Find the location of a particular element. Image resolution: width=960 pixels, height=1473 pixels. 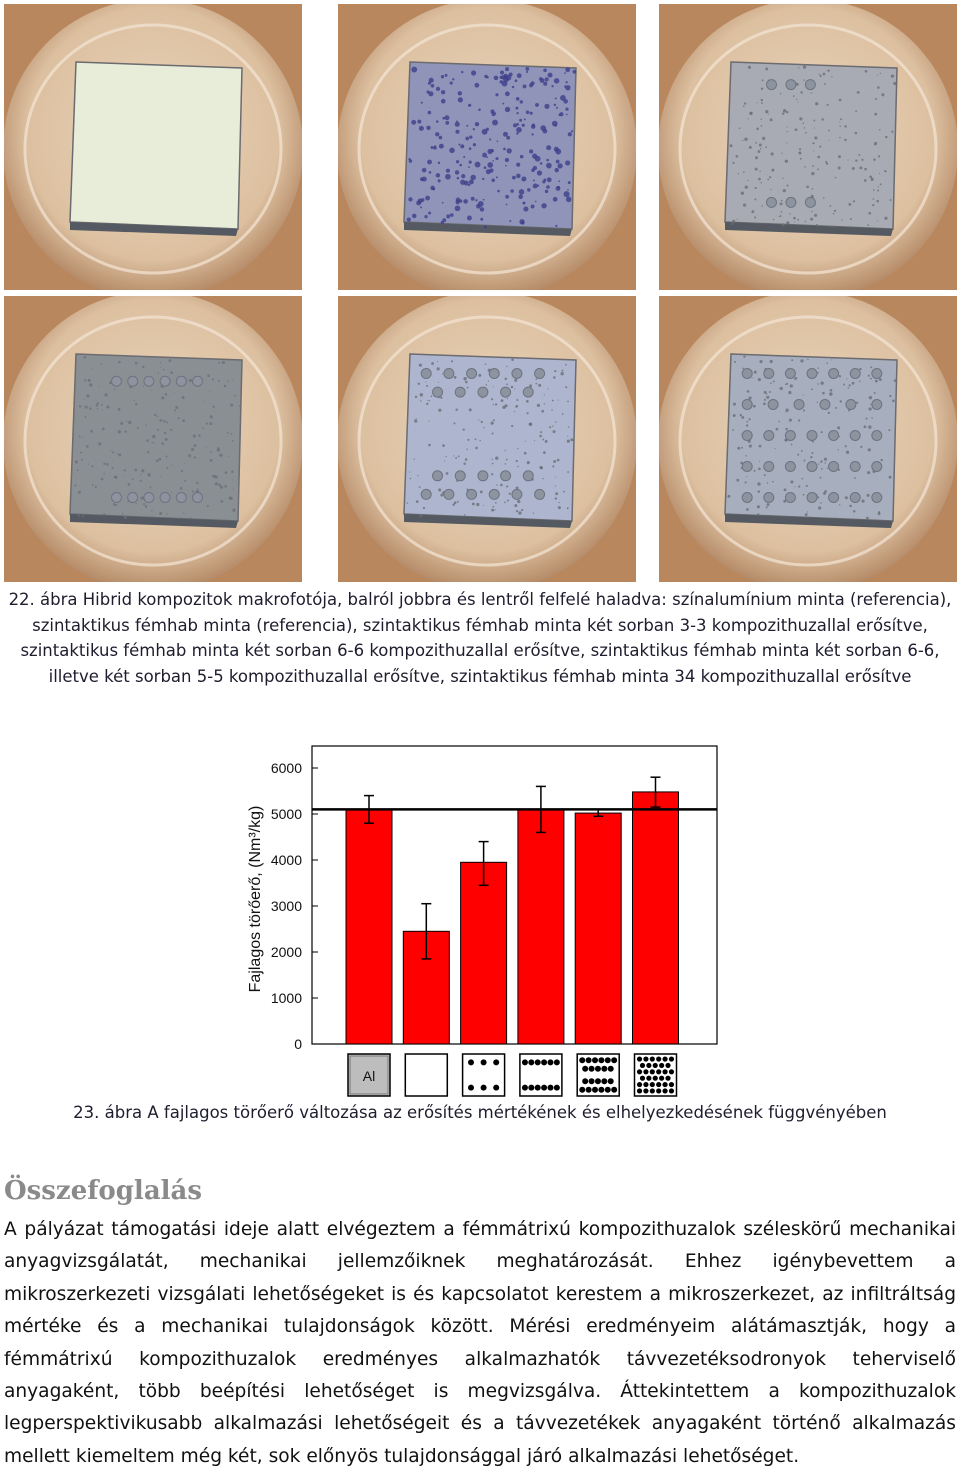

dots-34-box-icon is located at coordinates (655, 1075).